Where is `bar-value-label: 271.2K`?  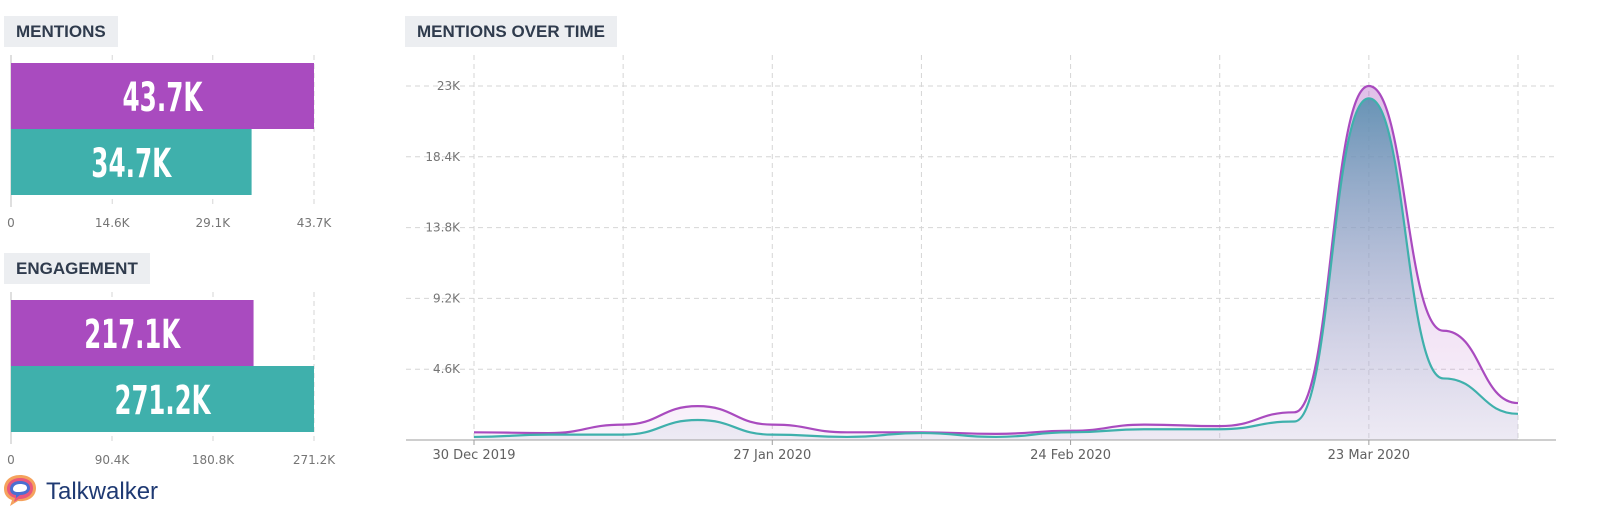 bar-value-label: 271.2K is located at coordinates (163, 401).